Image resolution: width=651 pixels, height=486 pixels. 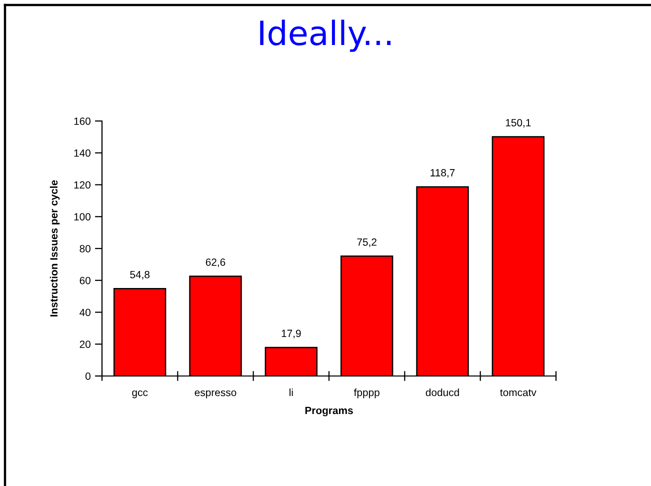 What do you see at coordinates (85, 248) in the screenshot?
I see `y-tick-label: 80` at bounding box center [85, 248].